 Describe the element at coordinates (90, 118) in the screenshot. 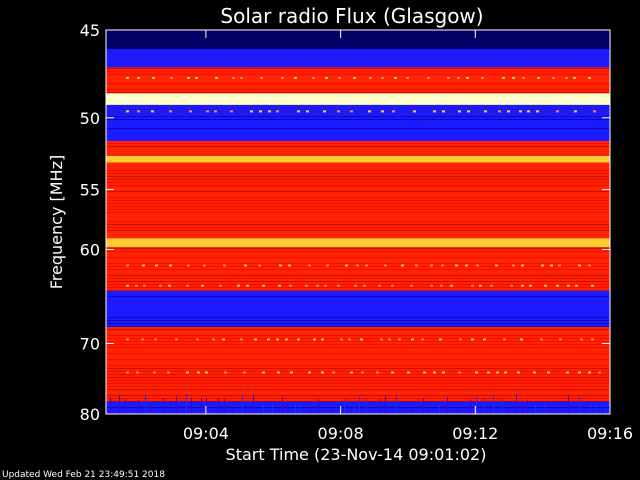

I see `y-tick-label: 50` at that location.